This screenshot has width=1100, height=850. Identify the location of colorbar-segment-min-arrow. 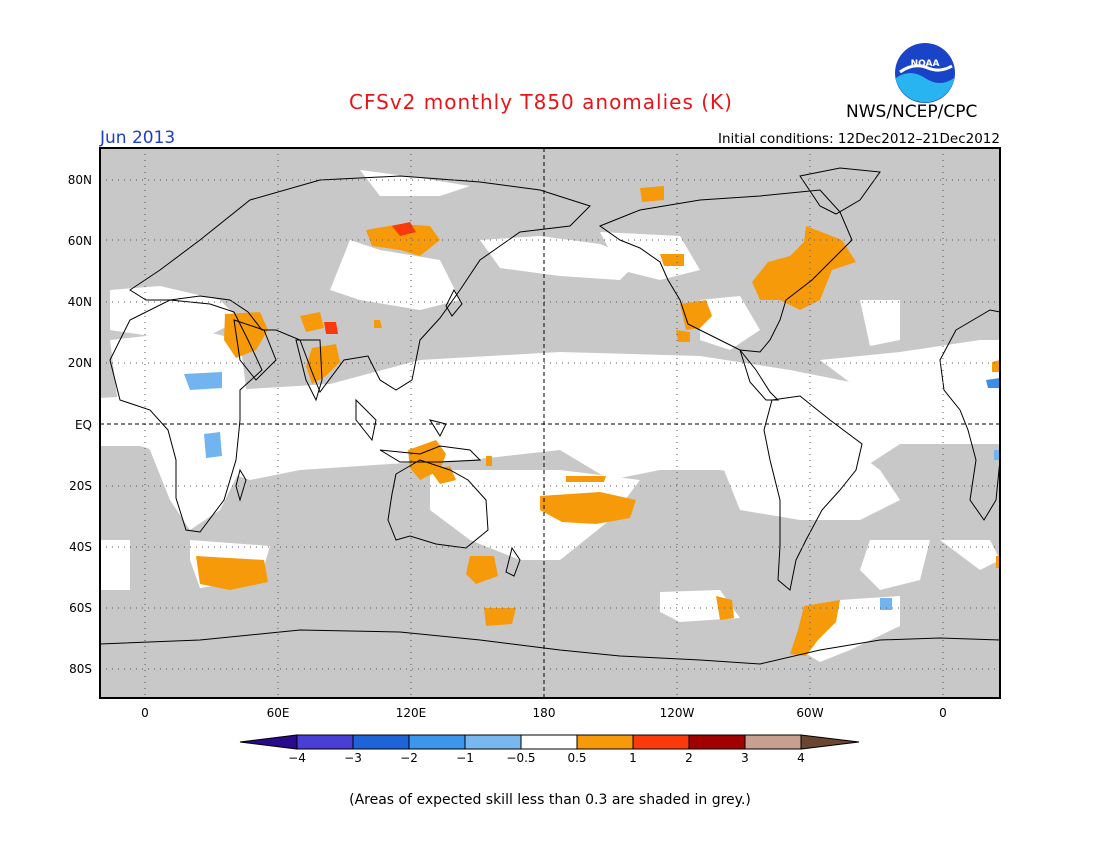
(268, 742).